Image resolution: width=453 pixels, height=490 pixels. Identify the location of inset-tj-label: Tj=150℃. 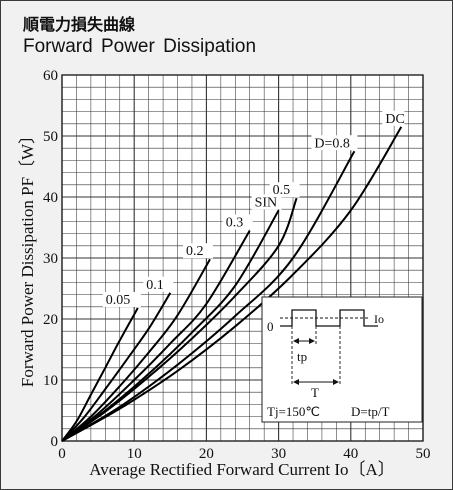
(293, 411).